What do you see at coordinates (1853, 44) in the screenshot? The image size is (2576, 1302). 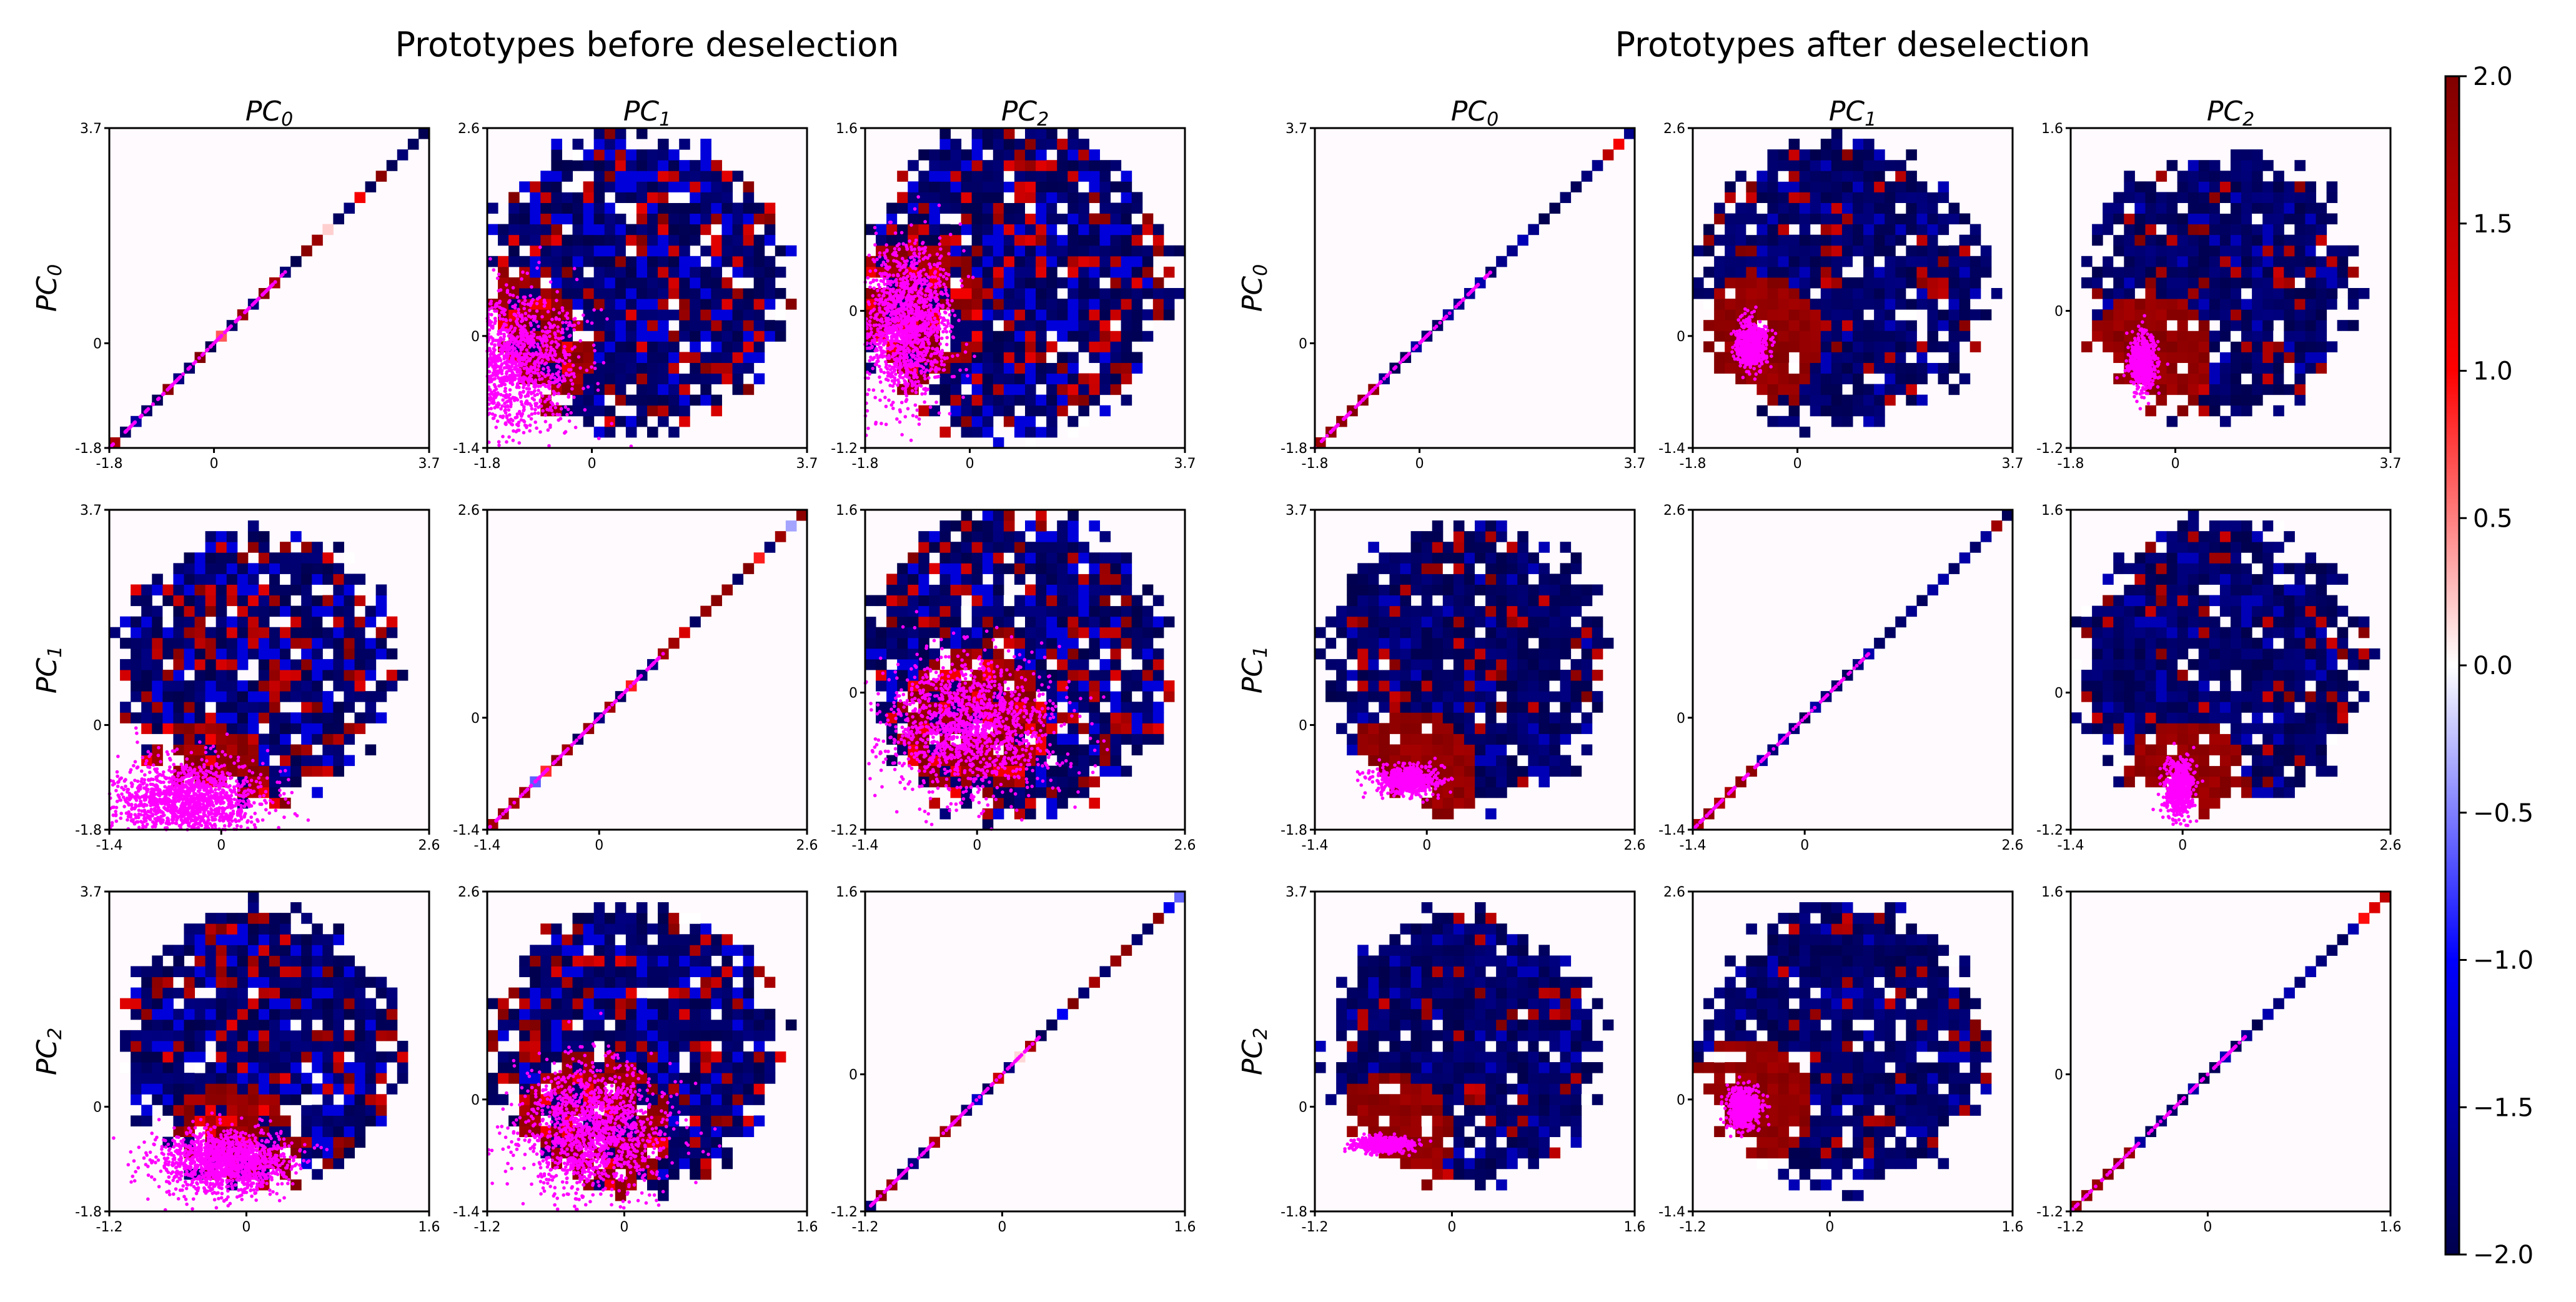 I see `right-title: Prototypes after deselection` at bounding box center [1853, 44].